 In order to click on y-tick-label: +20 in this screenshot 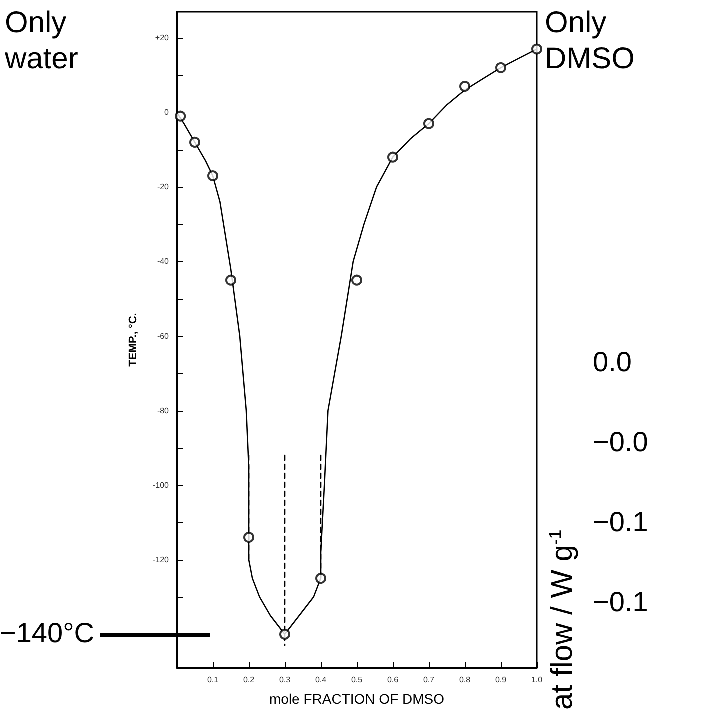, I will do `click(162, 38)`.